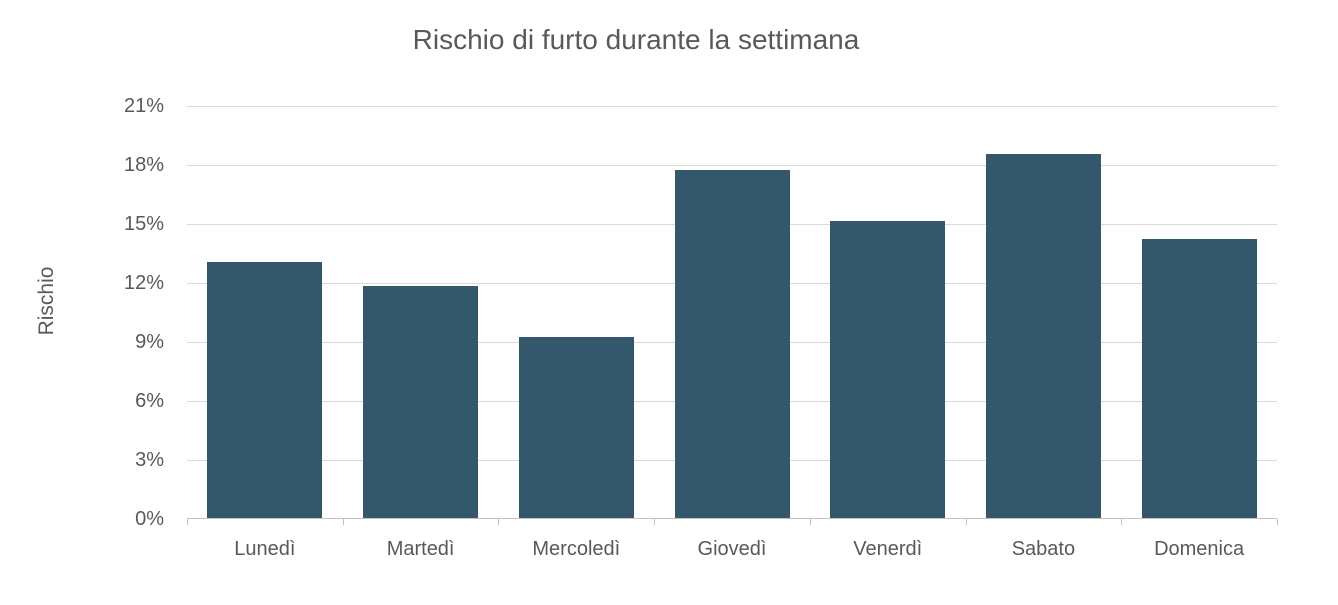  Describe the element at coordinates (732, 343) in the screenshot. I see `bar-giovedì` at that location.